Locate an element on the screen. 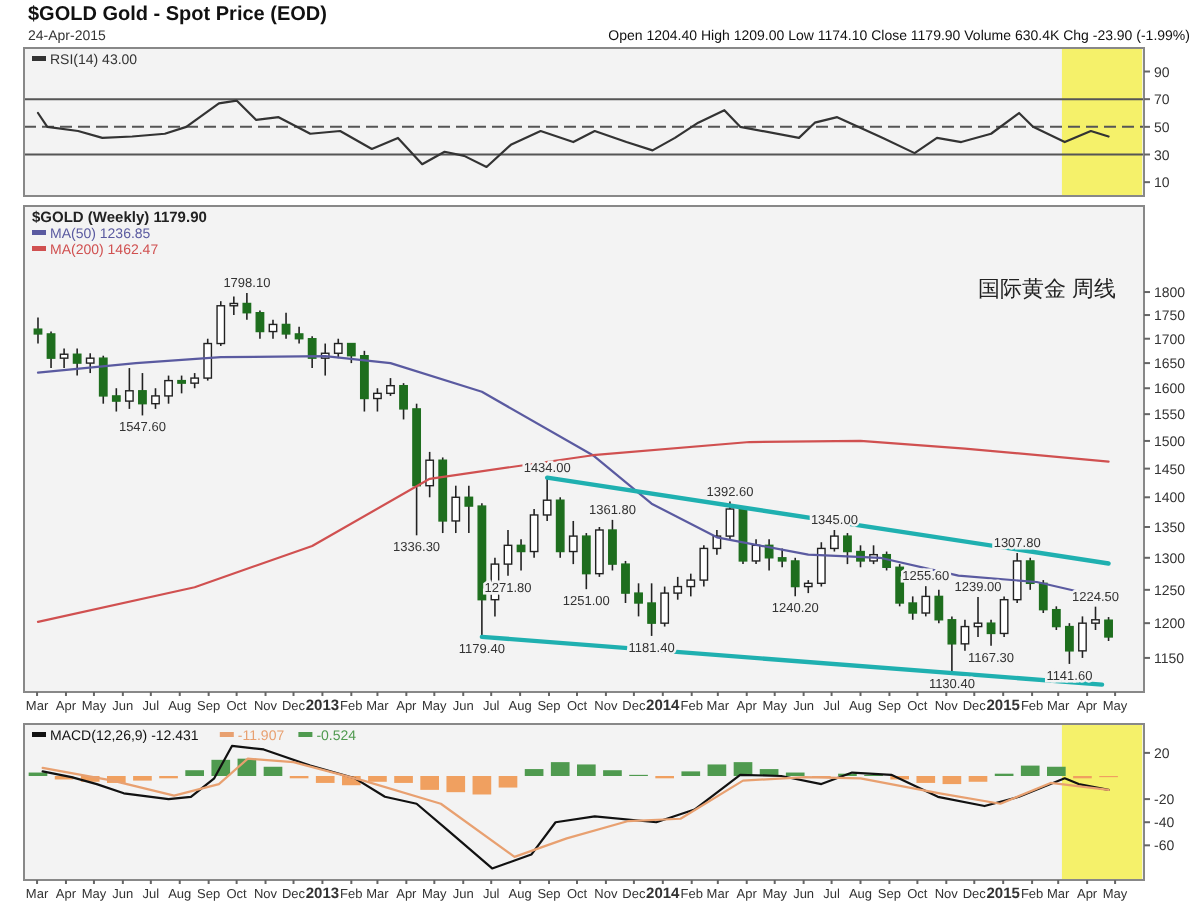 This screenshot has width=1200, height=906. annotation: 国际黄金 周线 is located at coordinates (1046, 289).